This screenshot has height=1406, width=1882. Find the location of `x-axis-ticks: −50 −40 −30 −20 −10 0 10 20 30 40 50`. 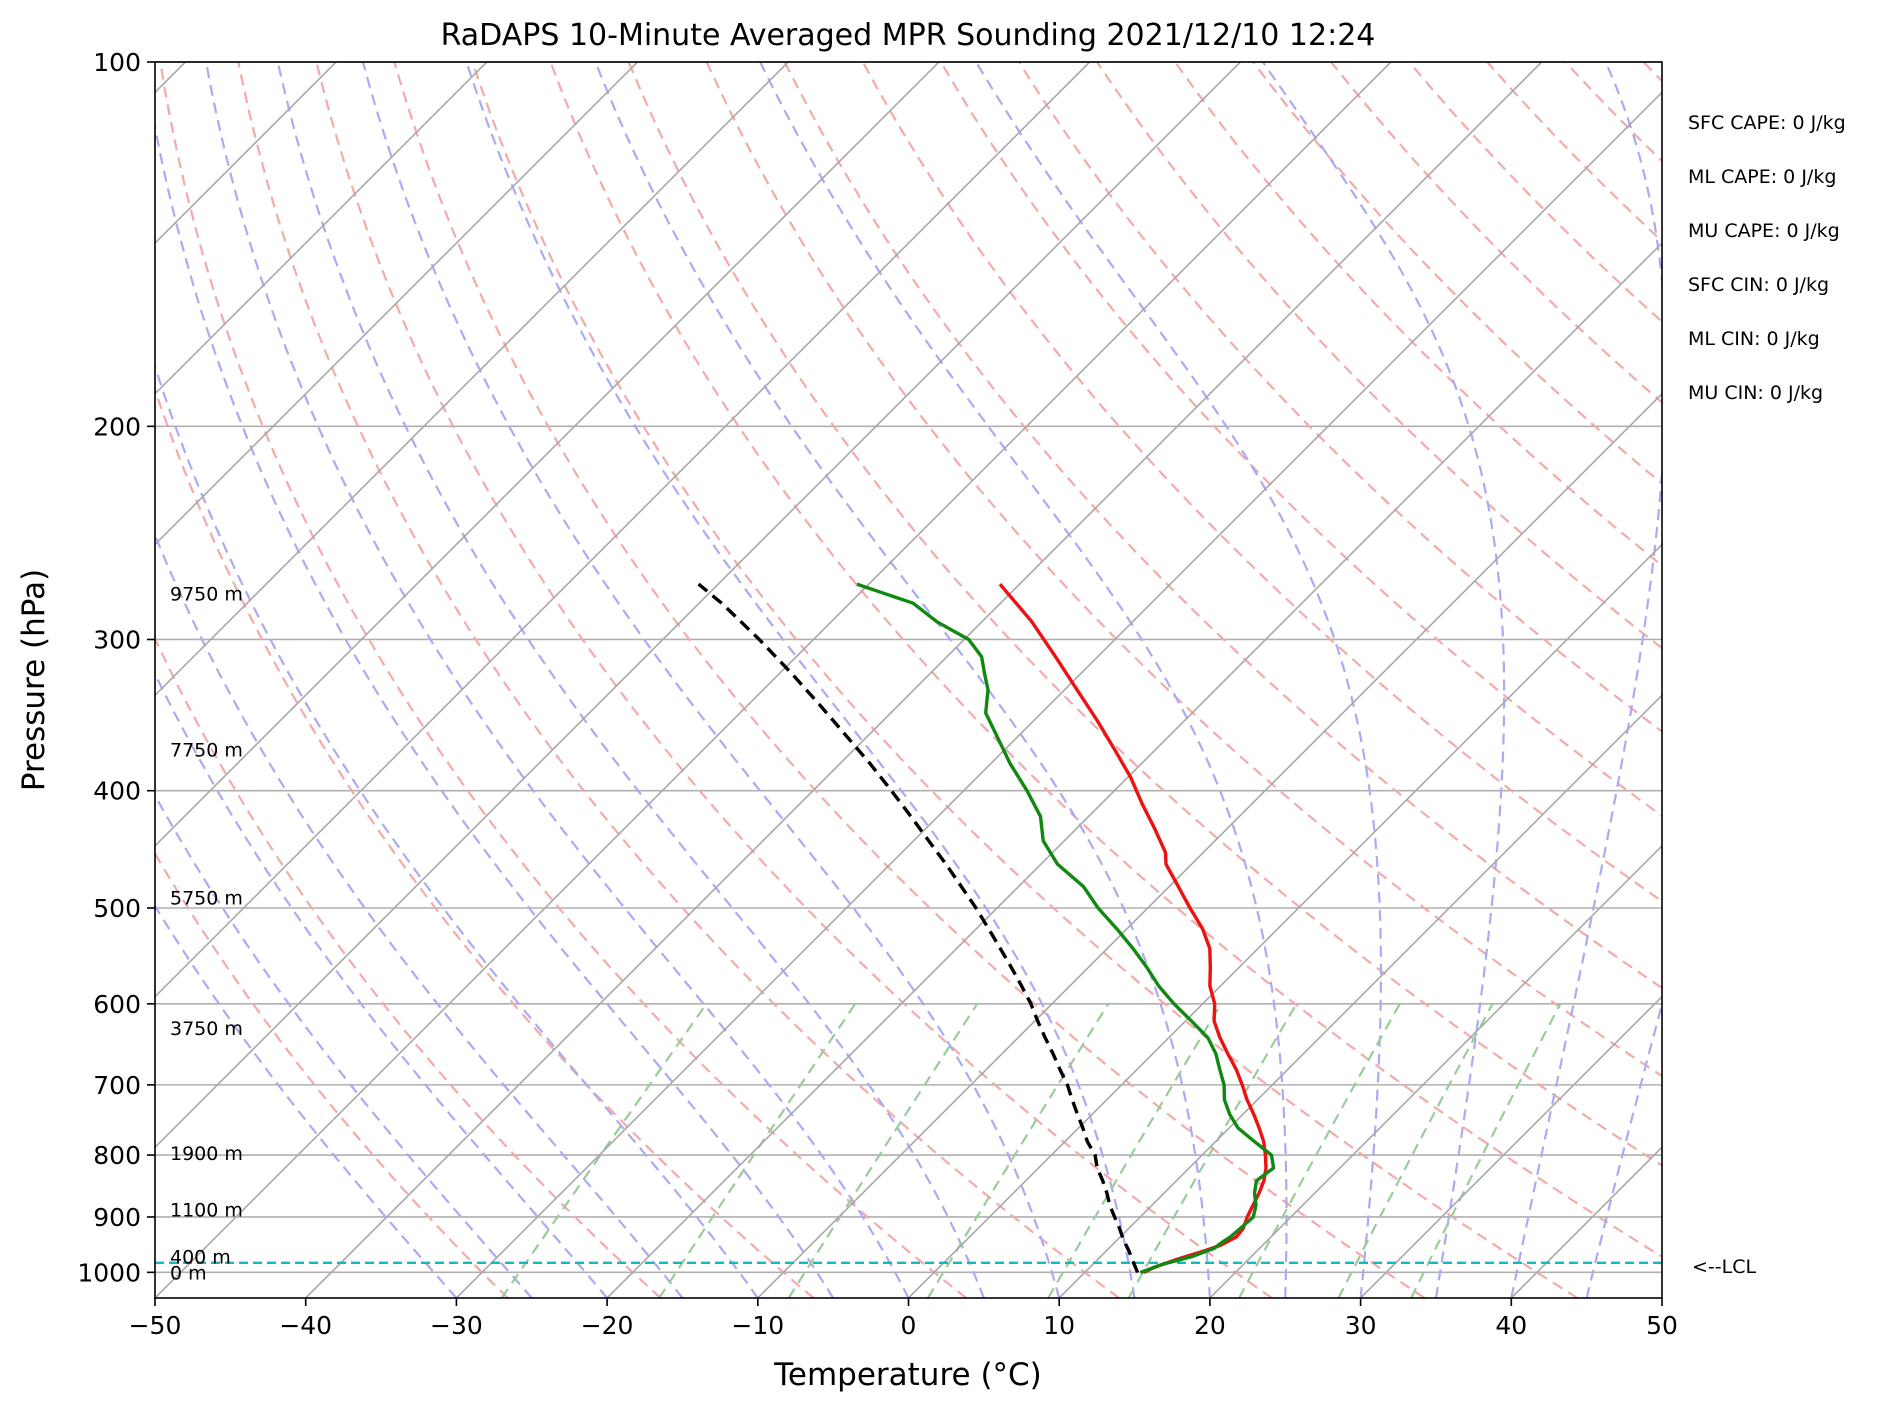

x-axis-ticks: −50 −40 −30 −20 −10 0 10 20 30 40 50 is located at coordinates (903, 1319).